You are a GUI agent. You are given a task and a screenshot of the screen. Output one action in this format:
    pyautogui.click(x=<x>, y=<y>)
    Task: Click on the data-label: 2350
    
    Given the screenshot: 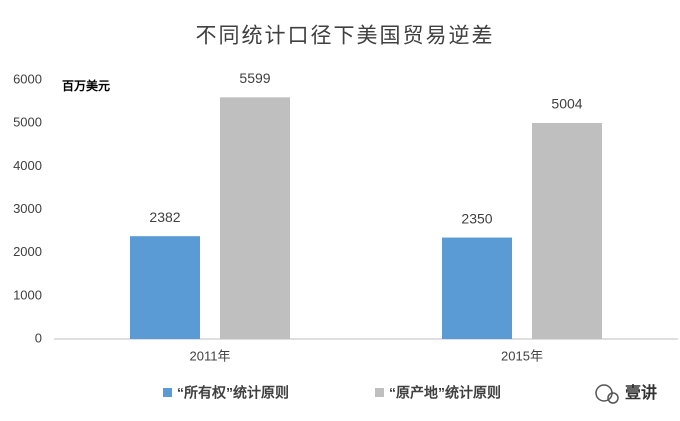 What is the action you would take?
    pyautogui.click(x=476, y=218)
    